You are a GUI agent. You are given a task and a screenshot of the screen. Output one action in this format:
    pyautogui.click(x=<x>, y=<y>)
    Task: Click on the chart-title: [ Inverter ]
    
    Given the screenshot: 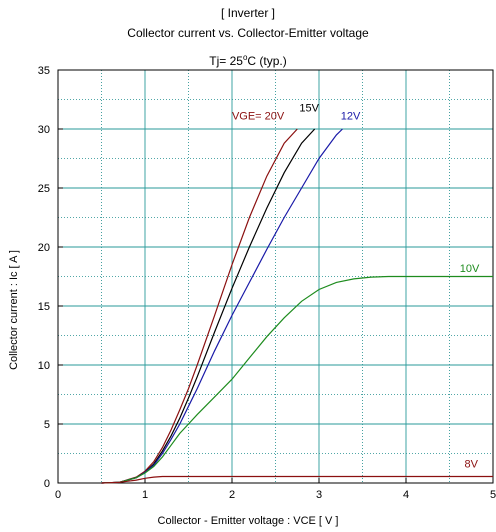 What is the action you would take?
    pyautogui.click(x=248, y=13)
    